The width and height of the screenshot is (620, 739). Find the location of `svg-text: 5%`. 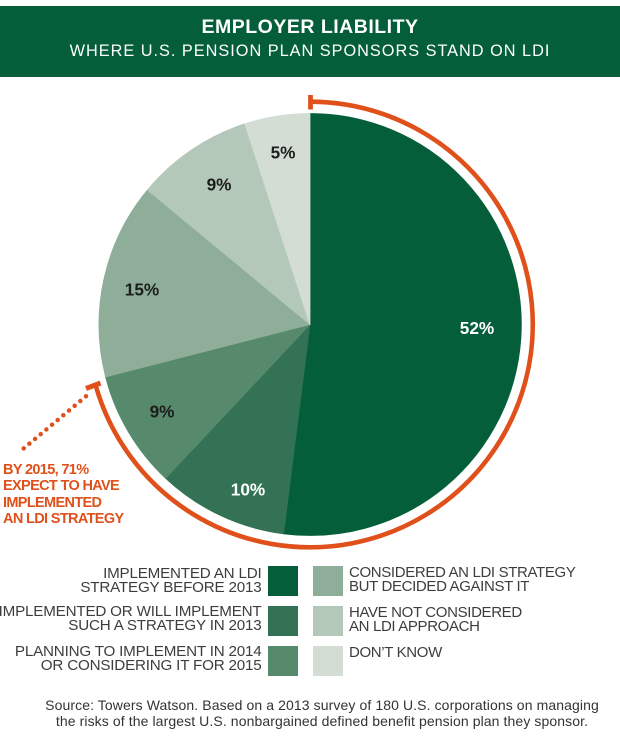

svg-text: 5% is located at coordinates (283, 153).